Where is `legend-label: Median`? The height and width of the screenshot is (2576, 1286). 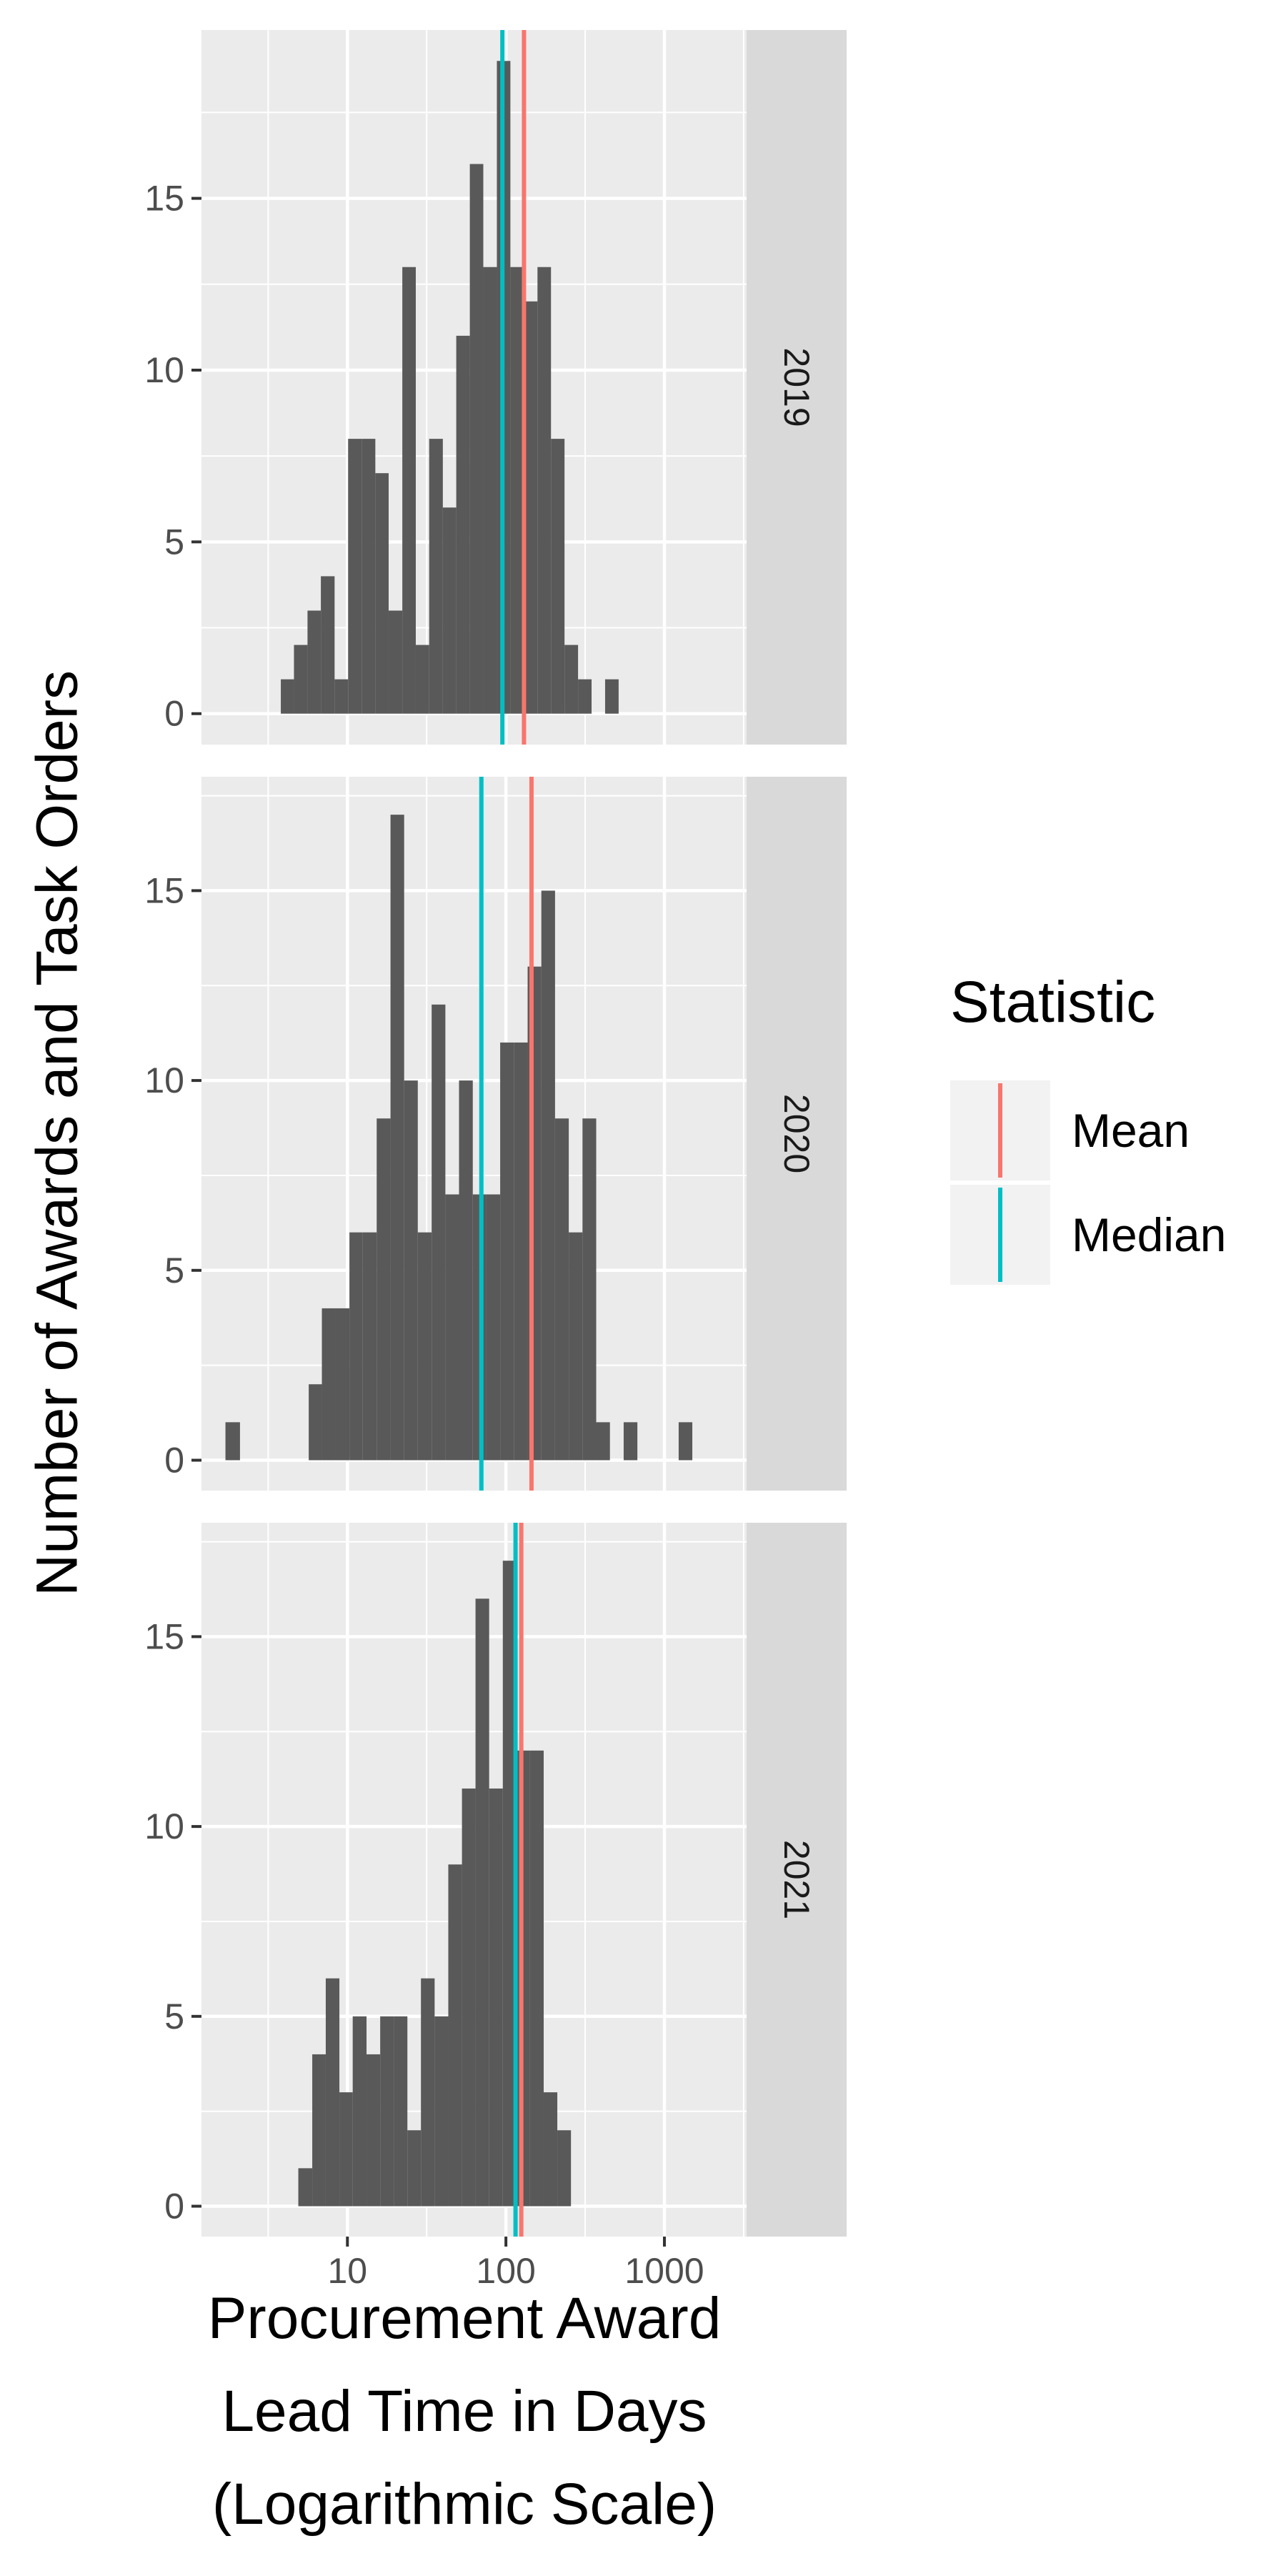
legend-label: Median is located at coordinates (1149, 1234).